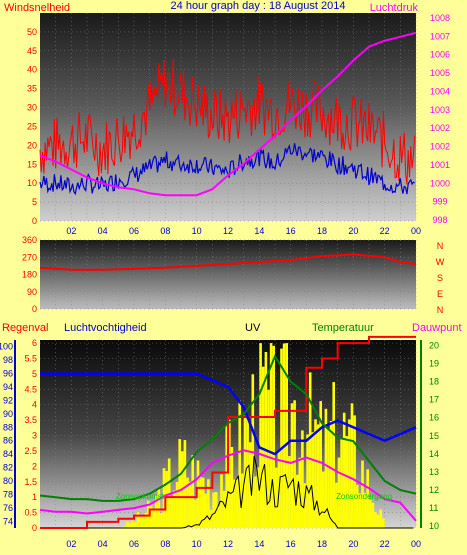  Describe the element at coordinates (32, 32) in the screenshot. I see `wind-tick-label: 50` at that location.